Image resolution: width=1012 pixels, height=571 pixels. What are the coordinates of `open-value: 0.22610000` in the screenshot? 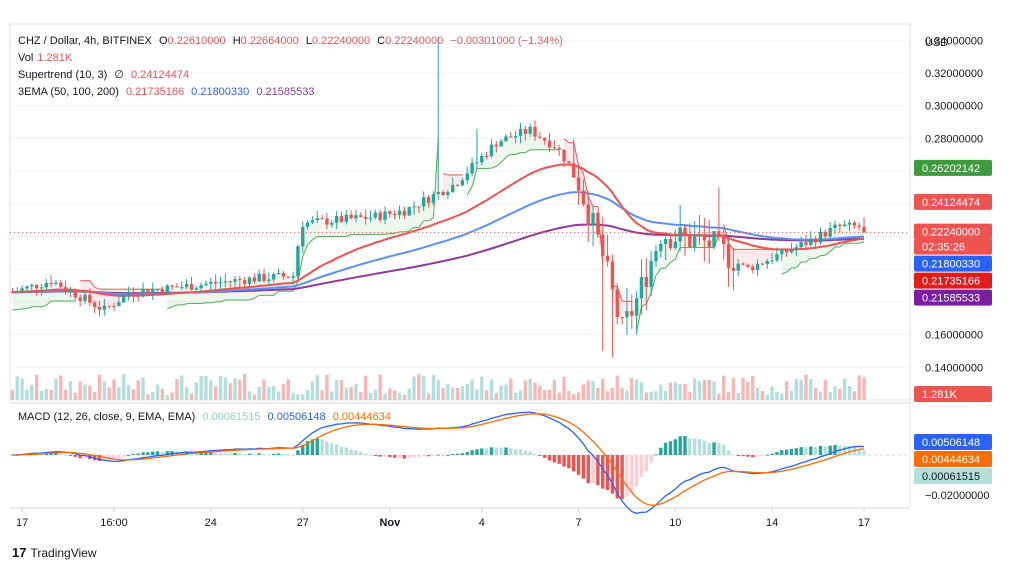 It's located at (196, 41).